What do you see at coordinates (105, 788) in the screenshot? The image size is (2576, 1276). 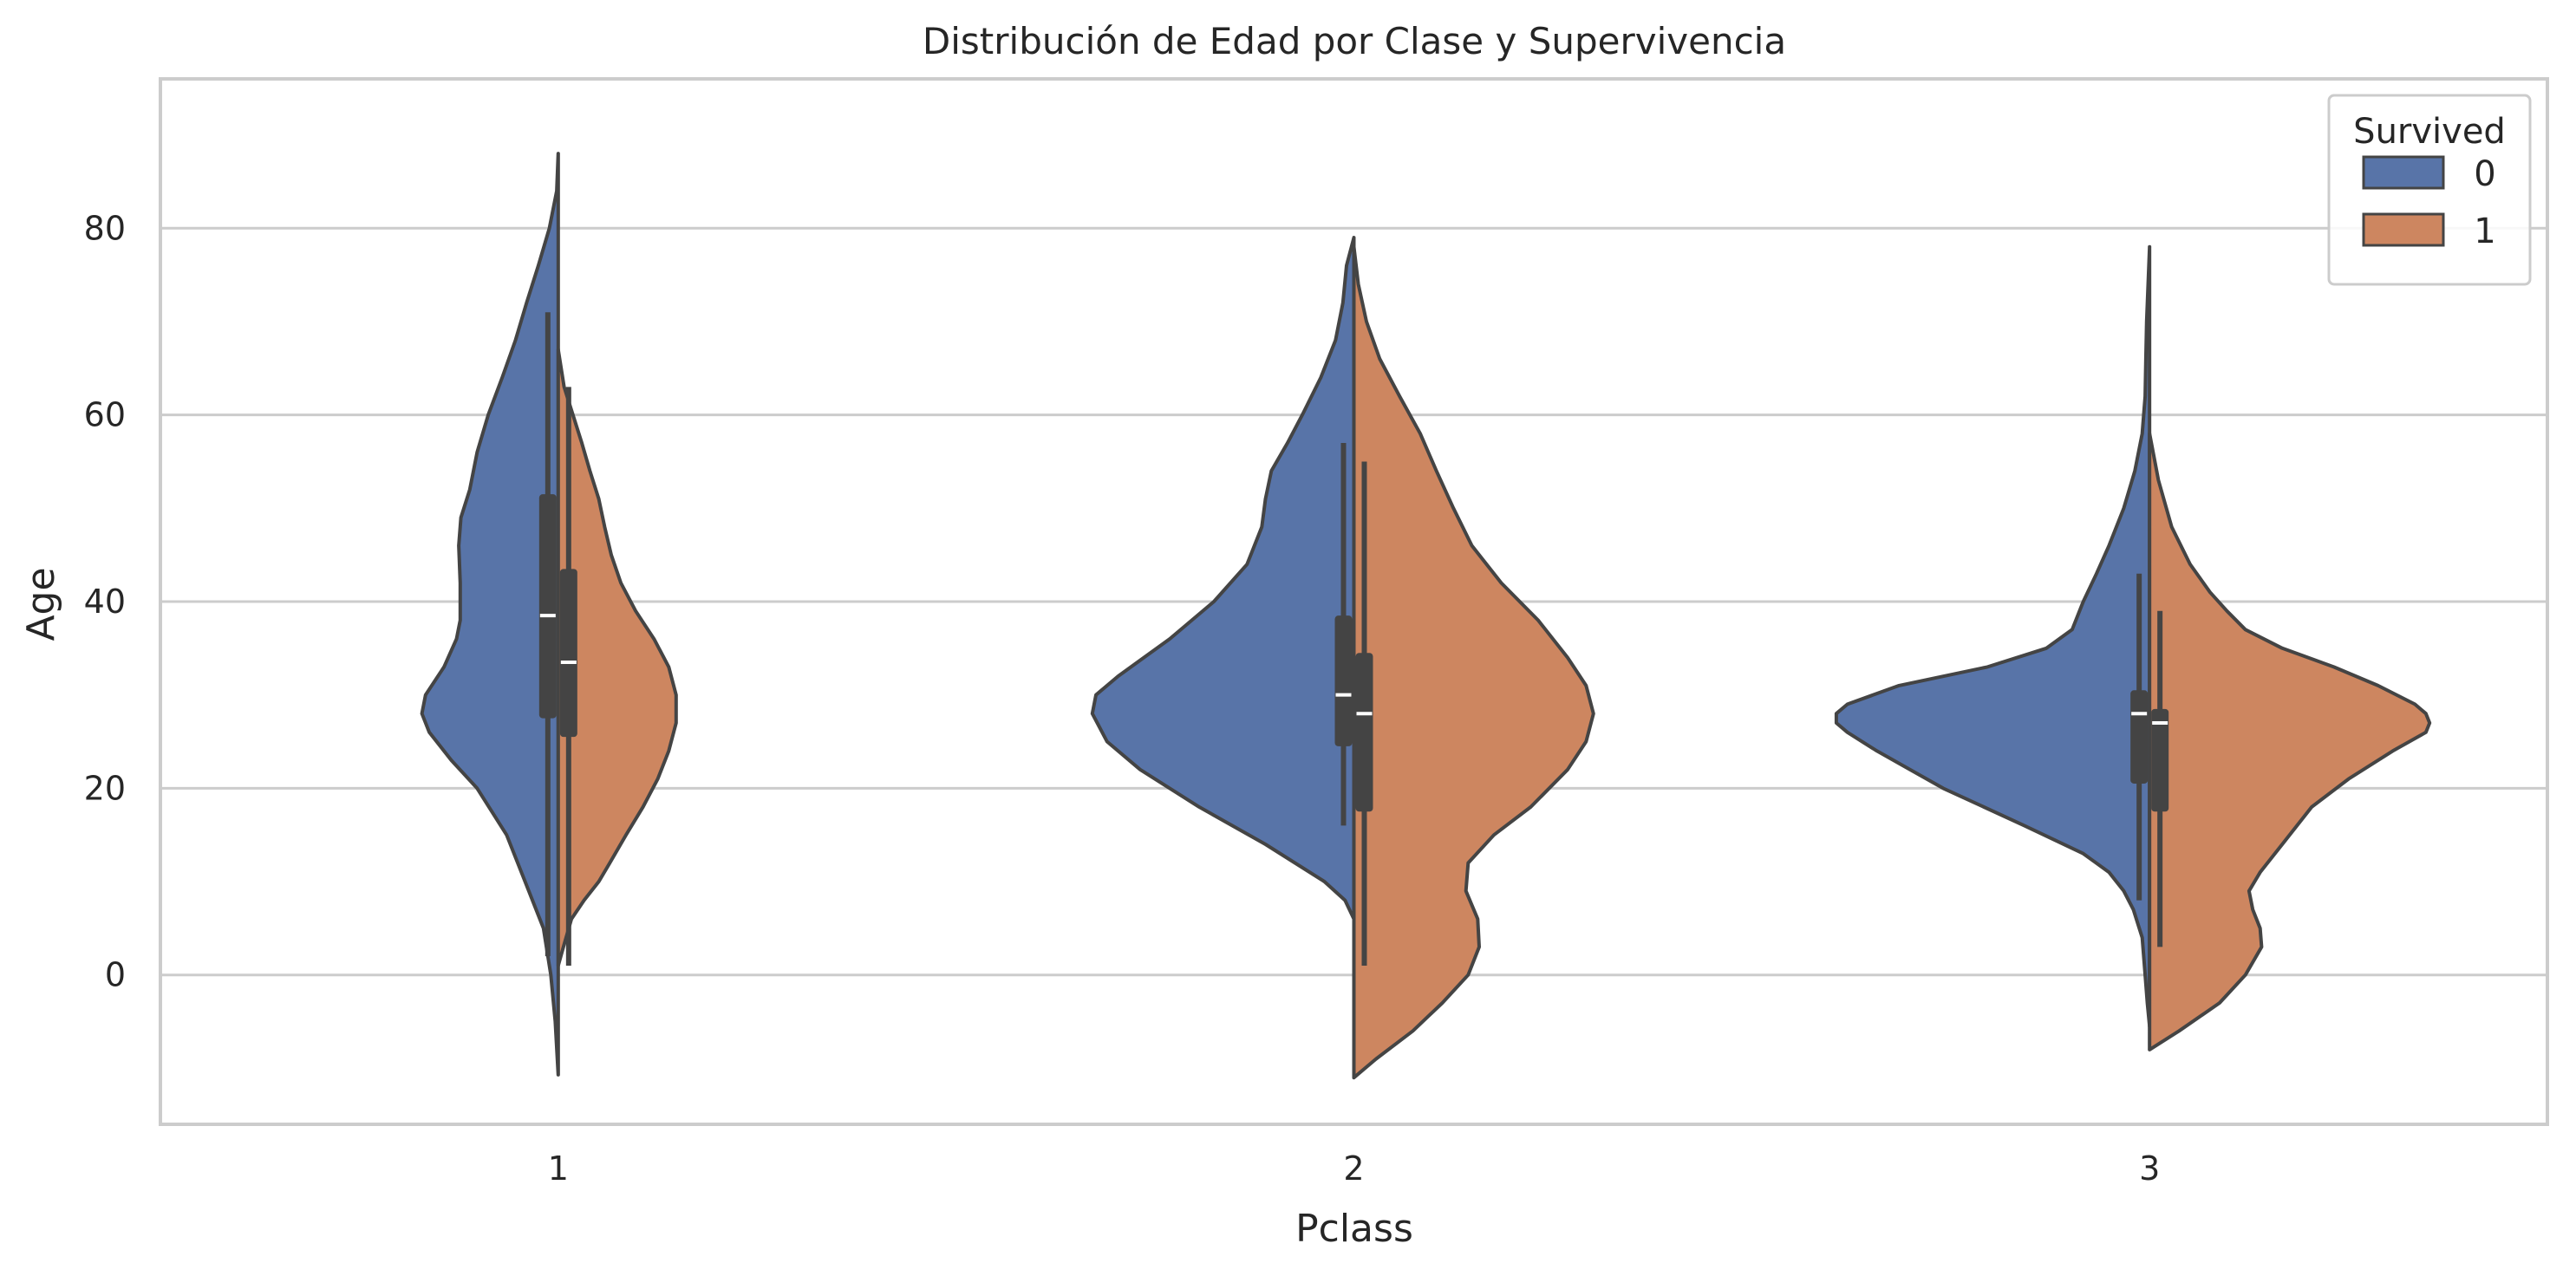 I see `y-tick-label-20: 20` at bounding box center [105, 788].